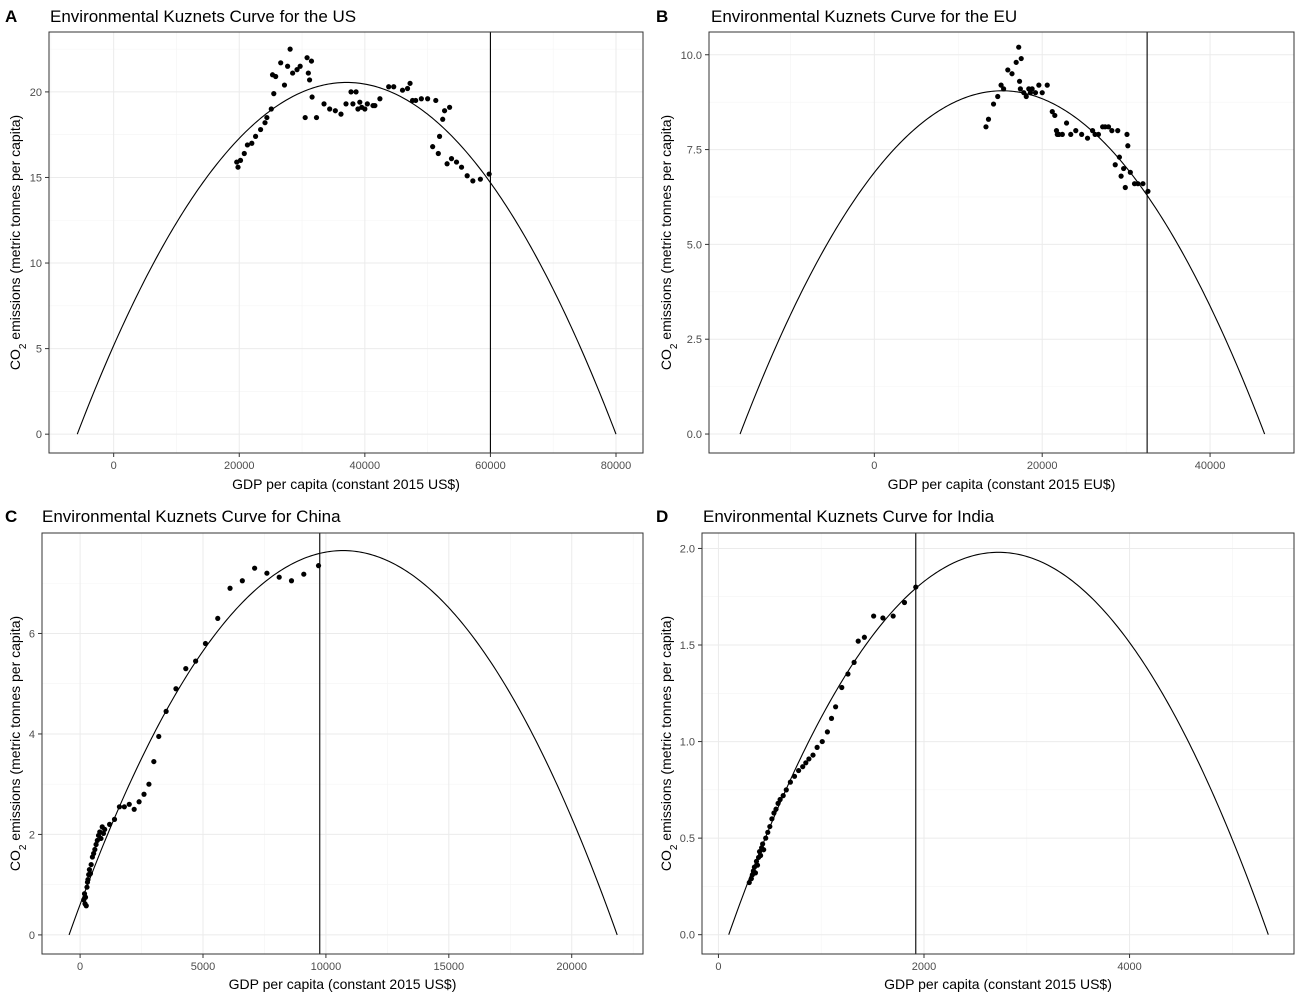  What do you see at coordinates (32, 936) in the screenshot?
I see `y-tick-label: 0` at bounding box center [32, 936].